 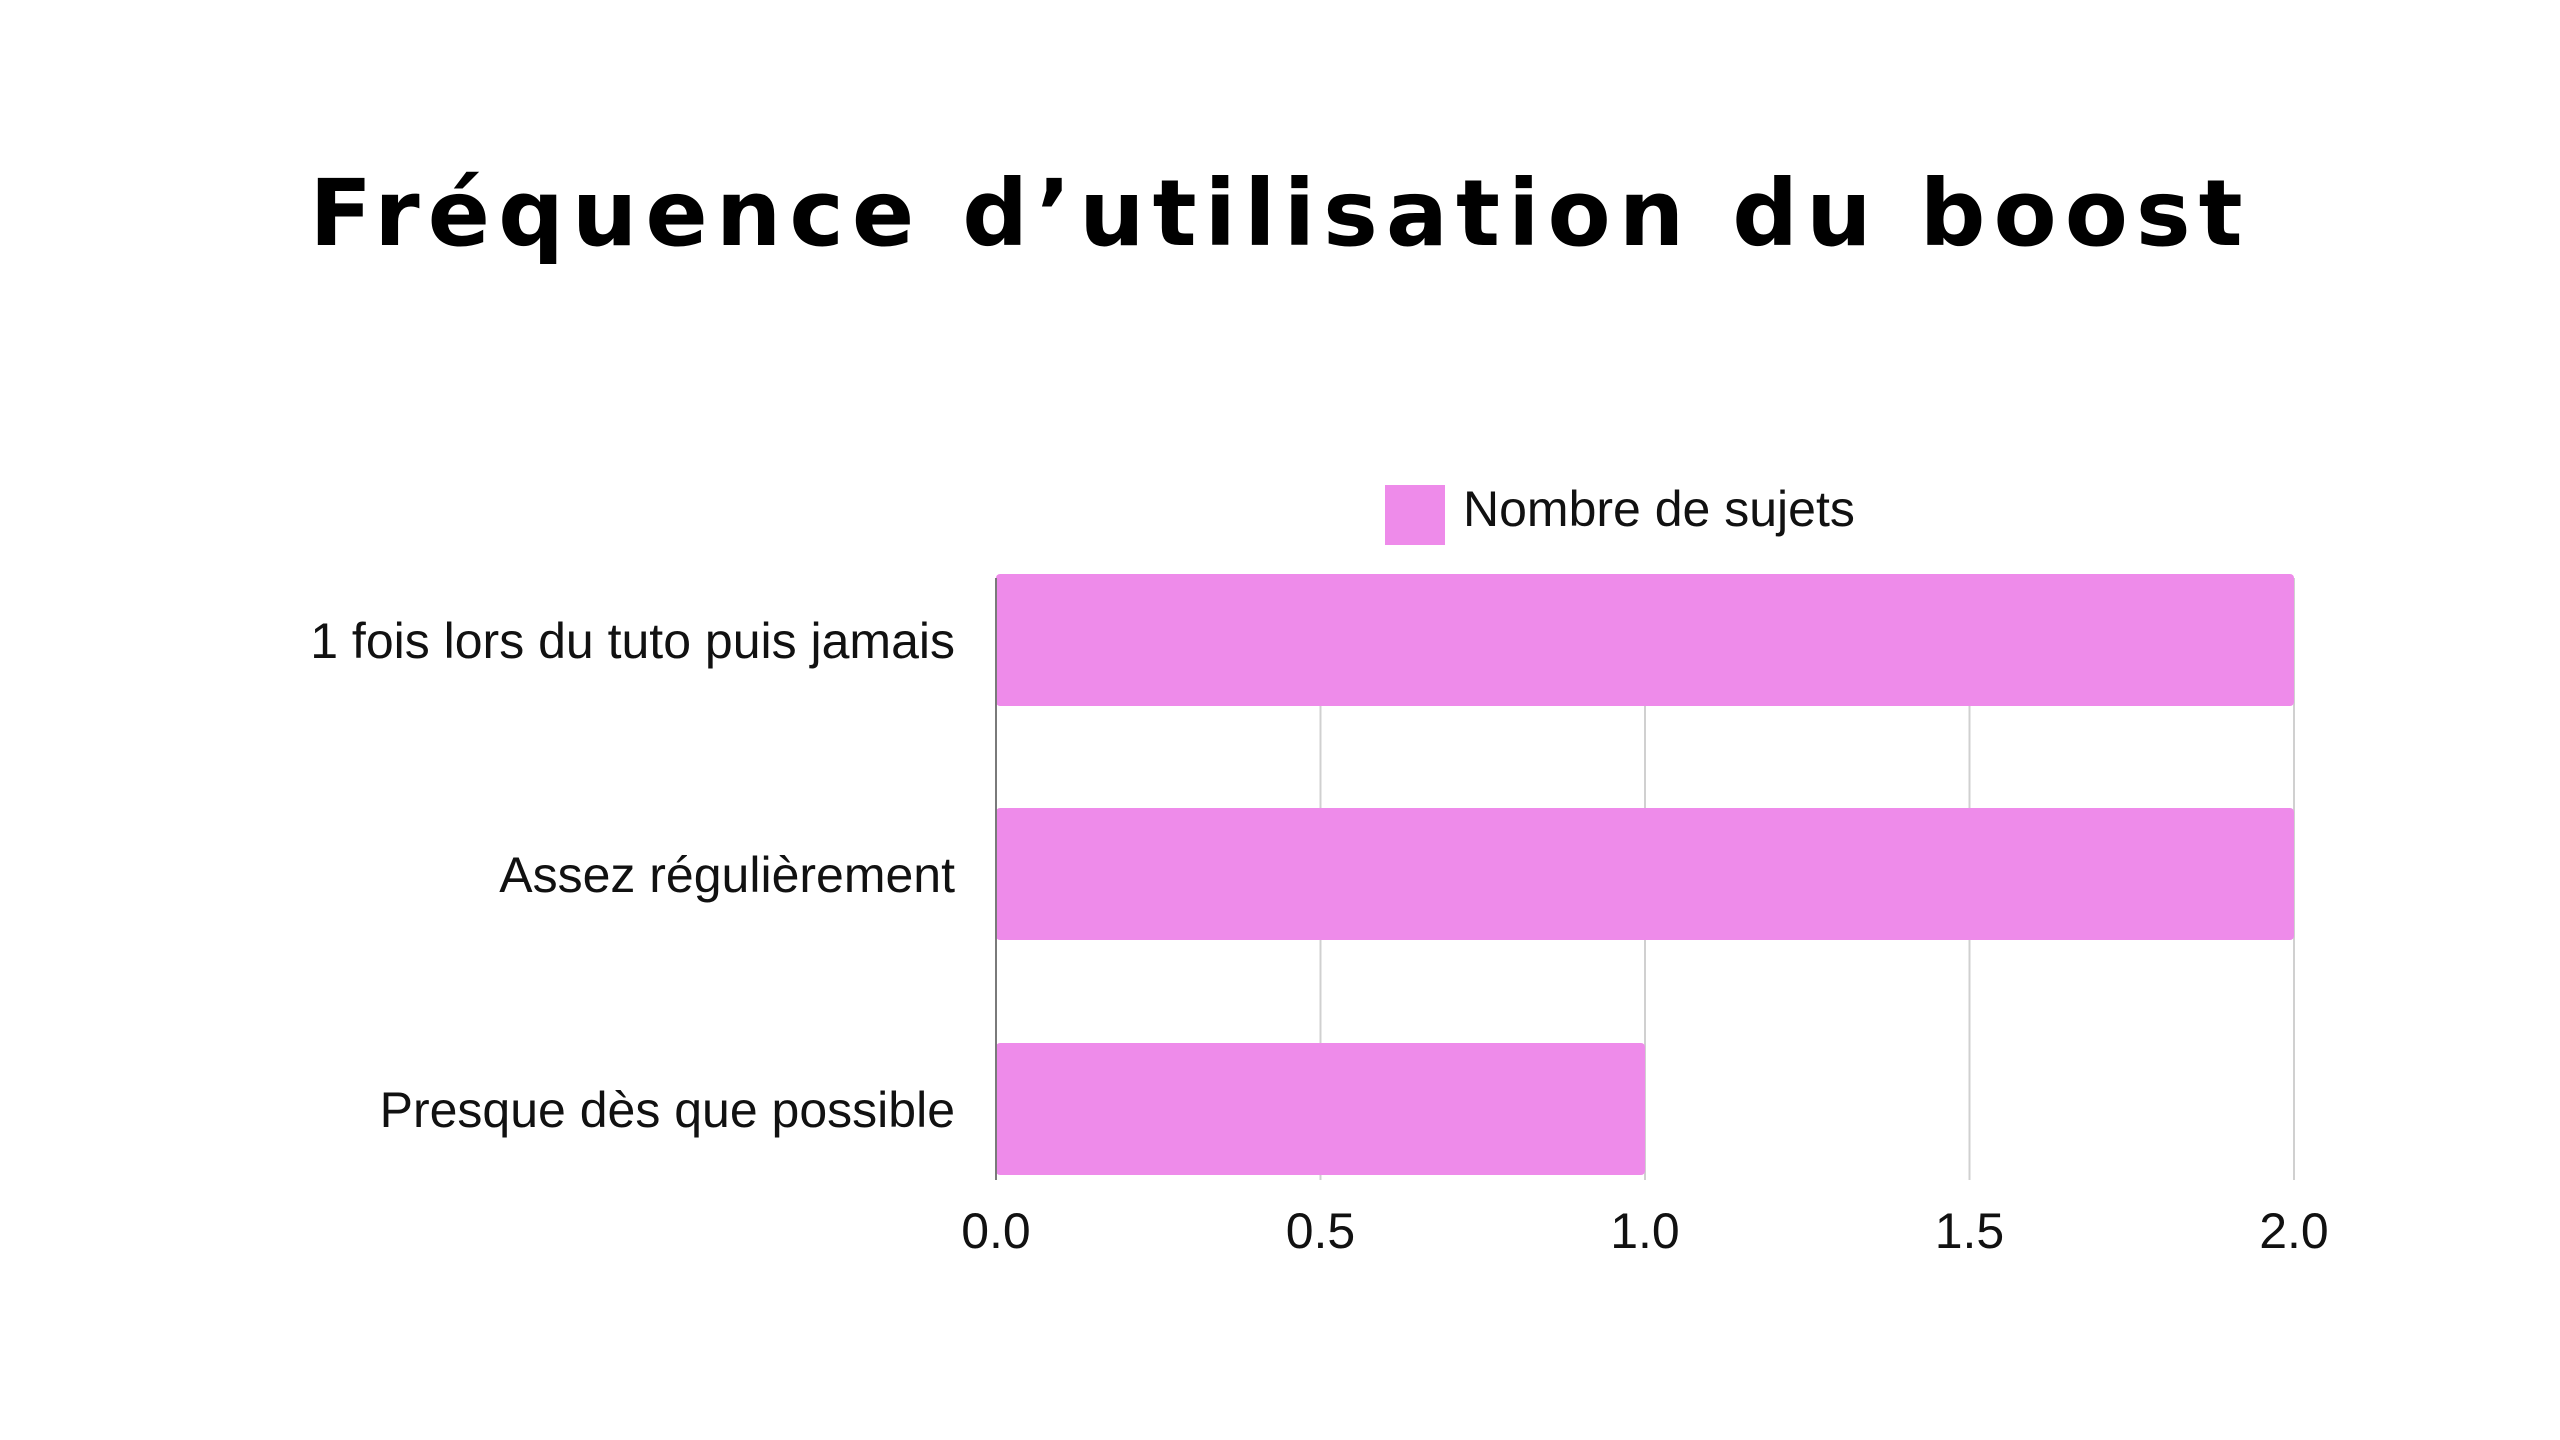 What do you see at coordinates (632, 641) in the screenshot?
I see `category-label: 1 fois lors du tuto puis jamais` at bounding box center [632, 641].